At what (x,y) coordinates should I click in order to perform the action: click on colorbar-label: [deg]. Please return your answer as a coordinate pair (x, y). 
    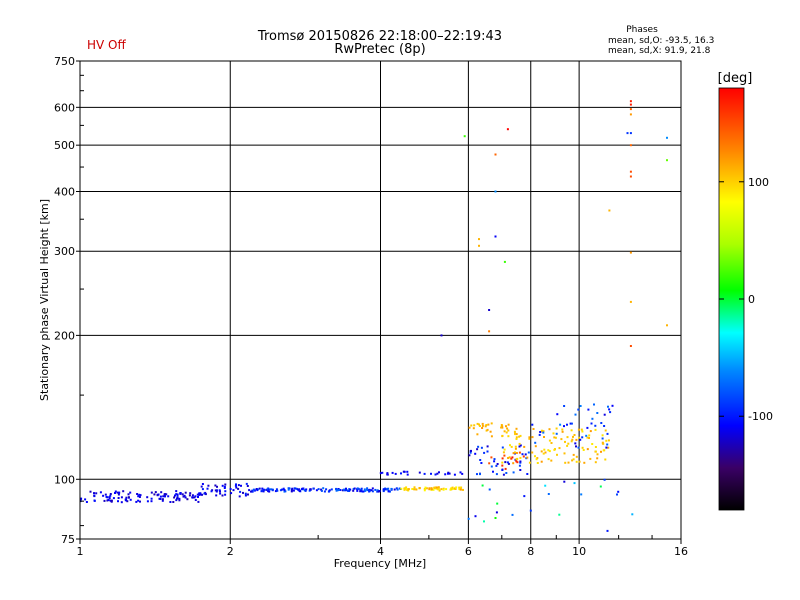
    Looking at the image, I should click on (735, 78).